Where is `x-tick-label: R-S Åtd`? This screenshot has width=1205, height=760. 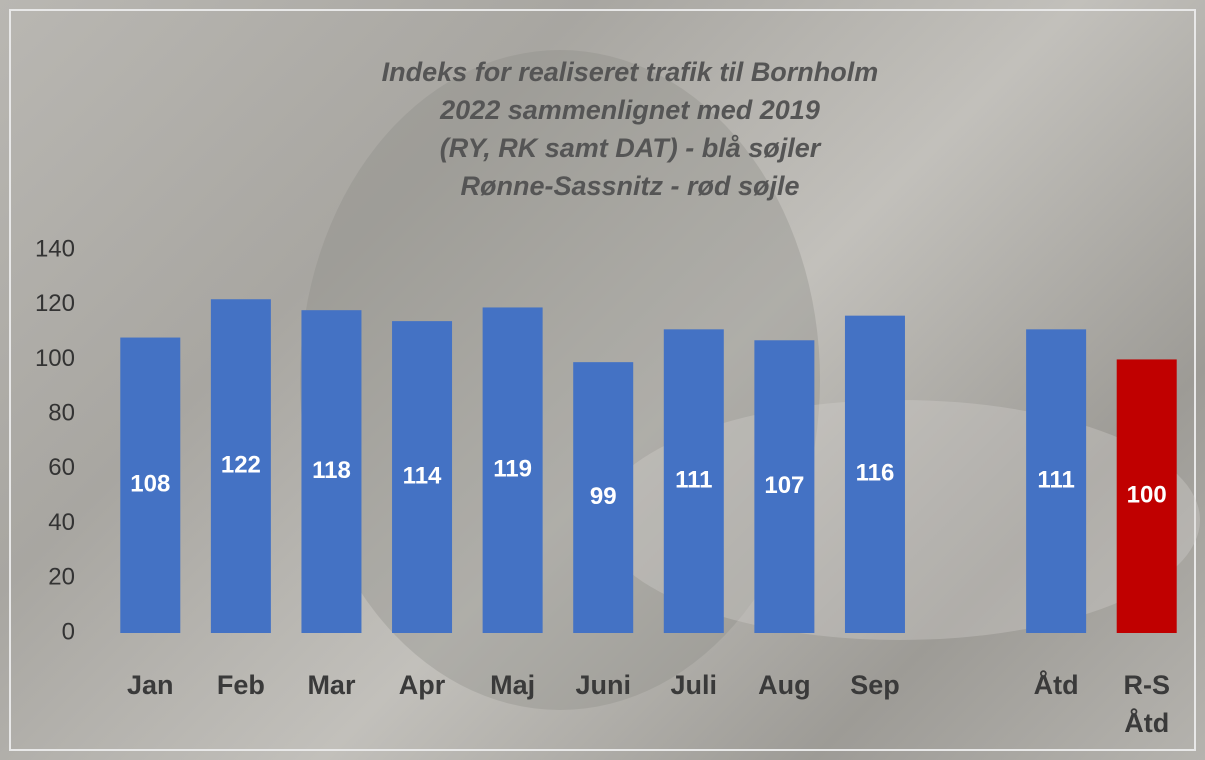 x-tick-label: R-S Åtd is located at coordinates (1146, 704).